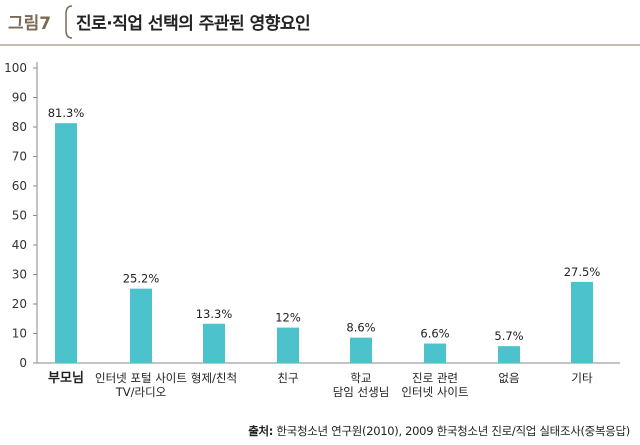 The height and width of the screenshot is (445, 640). Describe the element at coordinates (19, 127) in the screenshot. I see `y-tick-label: 80` at that location.